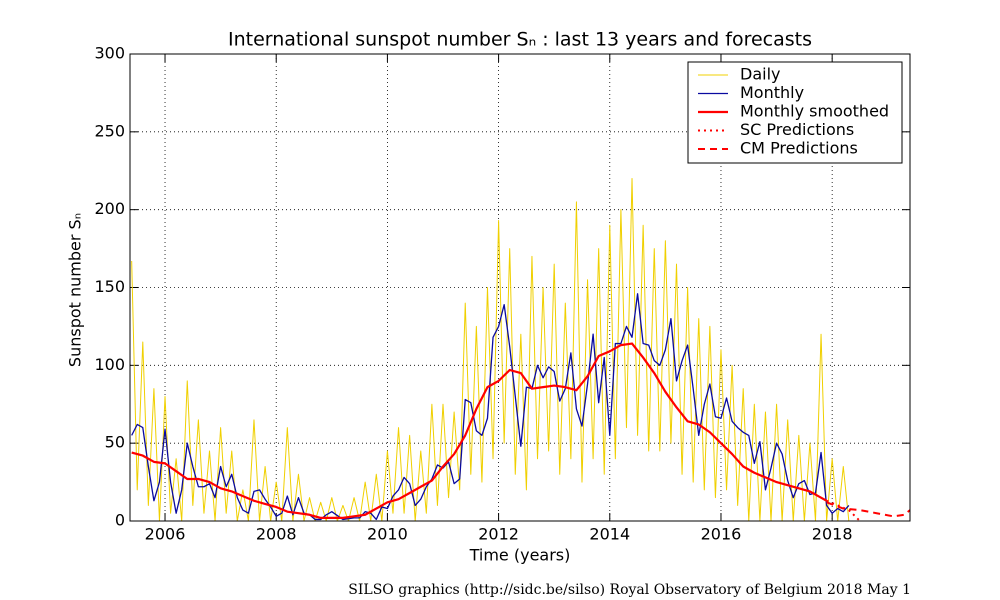 The height and width of the screenshot is (600, 1000). What do you see at coordinates (797, 129) in the screenshot?
I see `legend-label: SC Predictions` at bounding box center [797, 129].